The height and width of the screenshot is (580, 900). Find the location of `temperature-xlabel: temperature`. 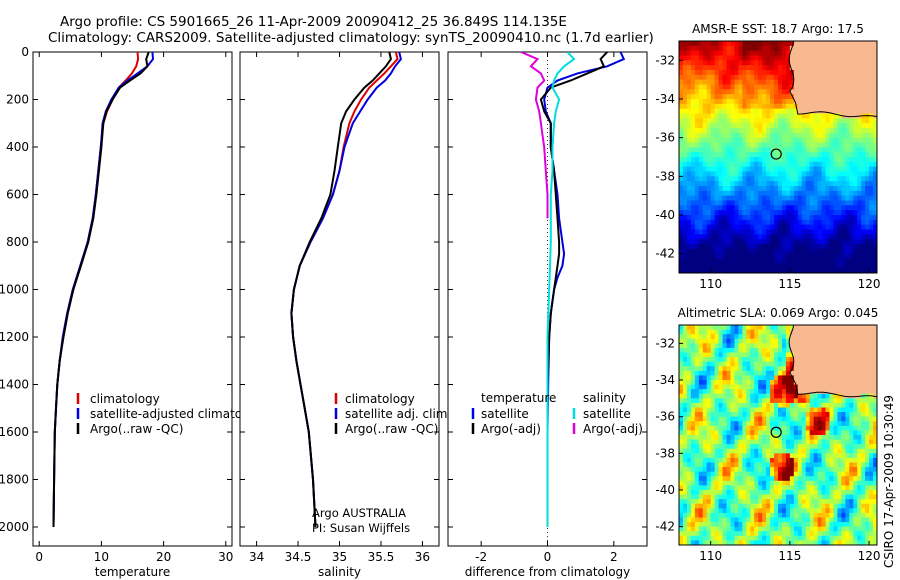

temperature-xlabel: temperature is located at coordinates (132, 572).